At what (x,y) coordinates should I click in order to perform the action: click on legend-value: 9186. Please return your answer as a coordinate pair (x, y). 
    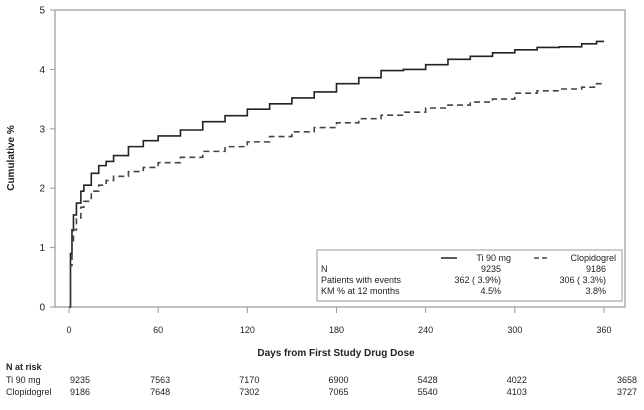
    Looking at the image, I should click on (596, 269).